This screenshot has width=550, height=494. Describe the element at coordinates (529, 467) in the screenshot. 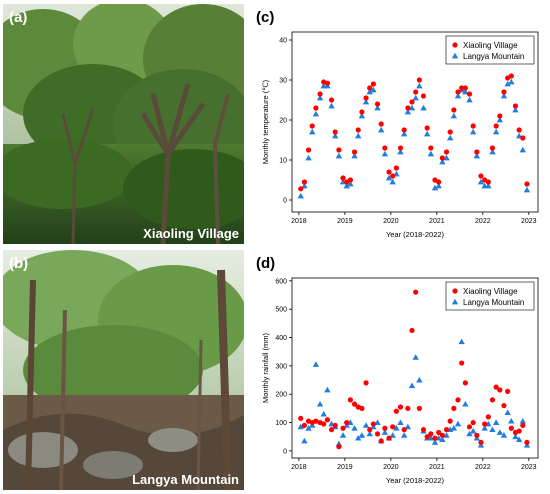

I see `x-tick-label: 2023` at that location.